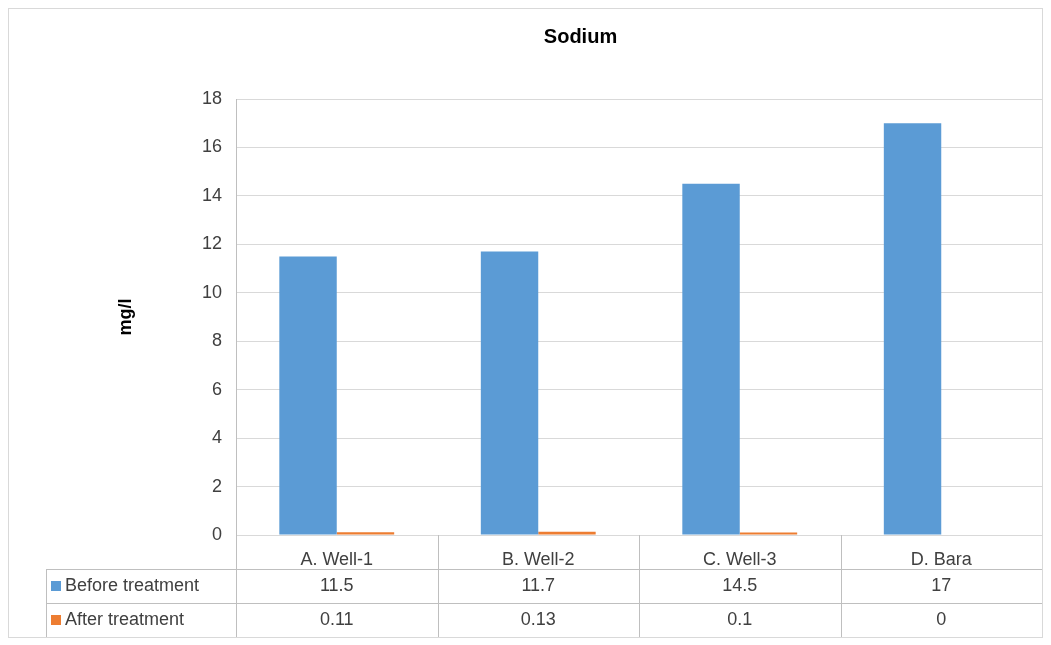  Describe the element at coordinates (216, 340) in the screenshot. I see `y-tick-label: 8` at that location.